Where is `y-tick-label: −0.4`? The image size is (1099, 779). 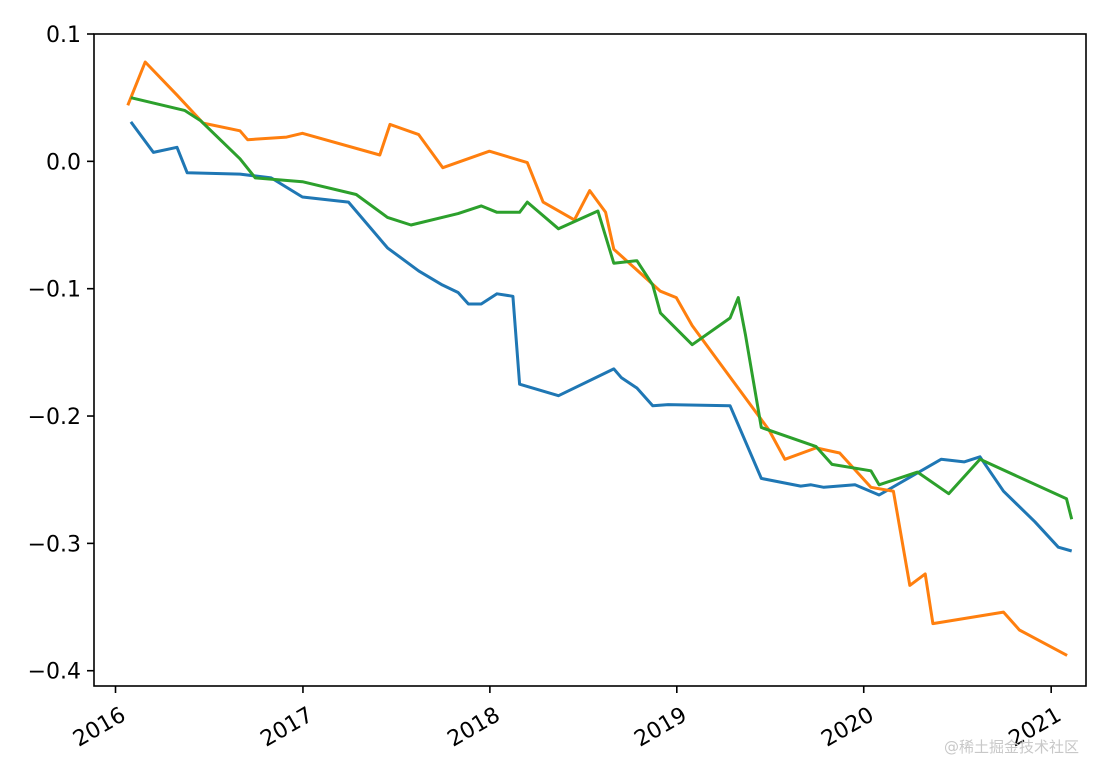
y-tick-label: −0.4 is located at coordinates (54, 672).